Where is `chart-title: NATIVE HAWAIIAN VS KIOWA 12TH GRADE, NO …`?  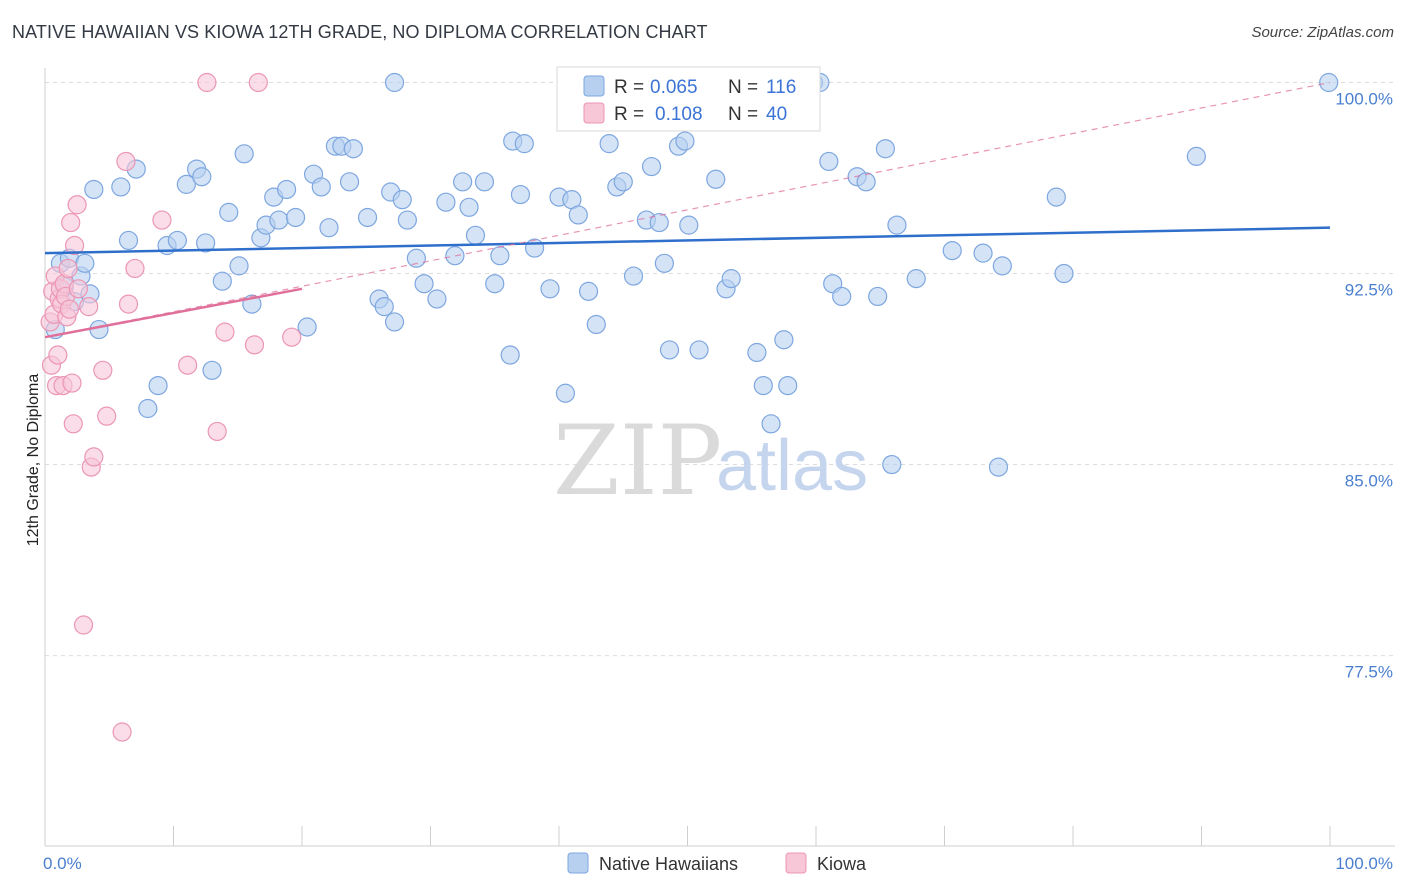
chart-title: NATIVE HAWAIIAN VS KIOWA 12TH GRADE, NO … is located at coordinates (360, 32).